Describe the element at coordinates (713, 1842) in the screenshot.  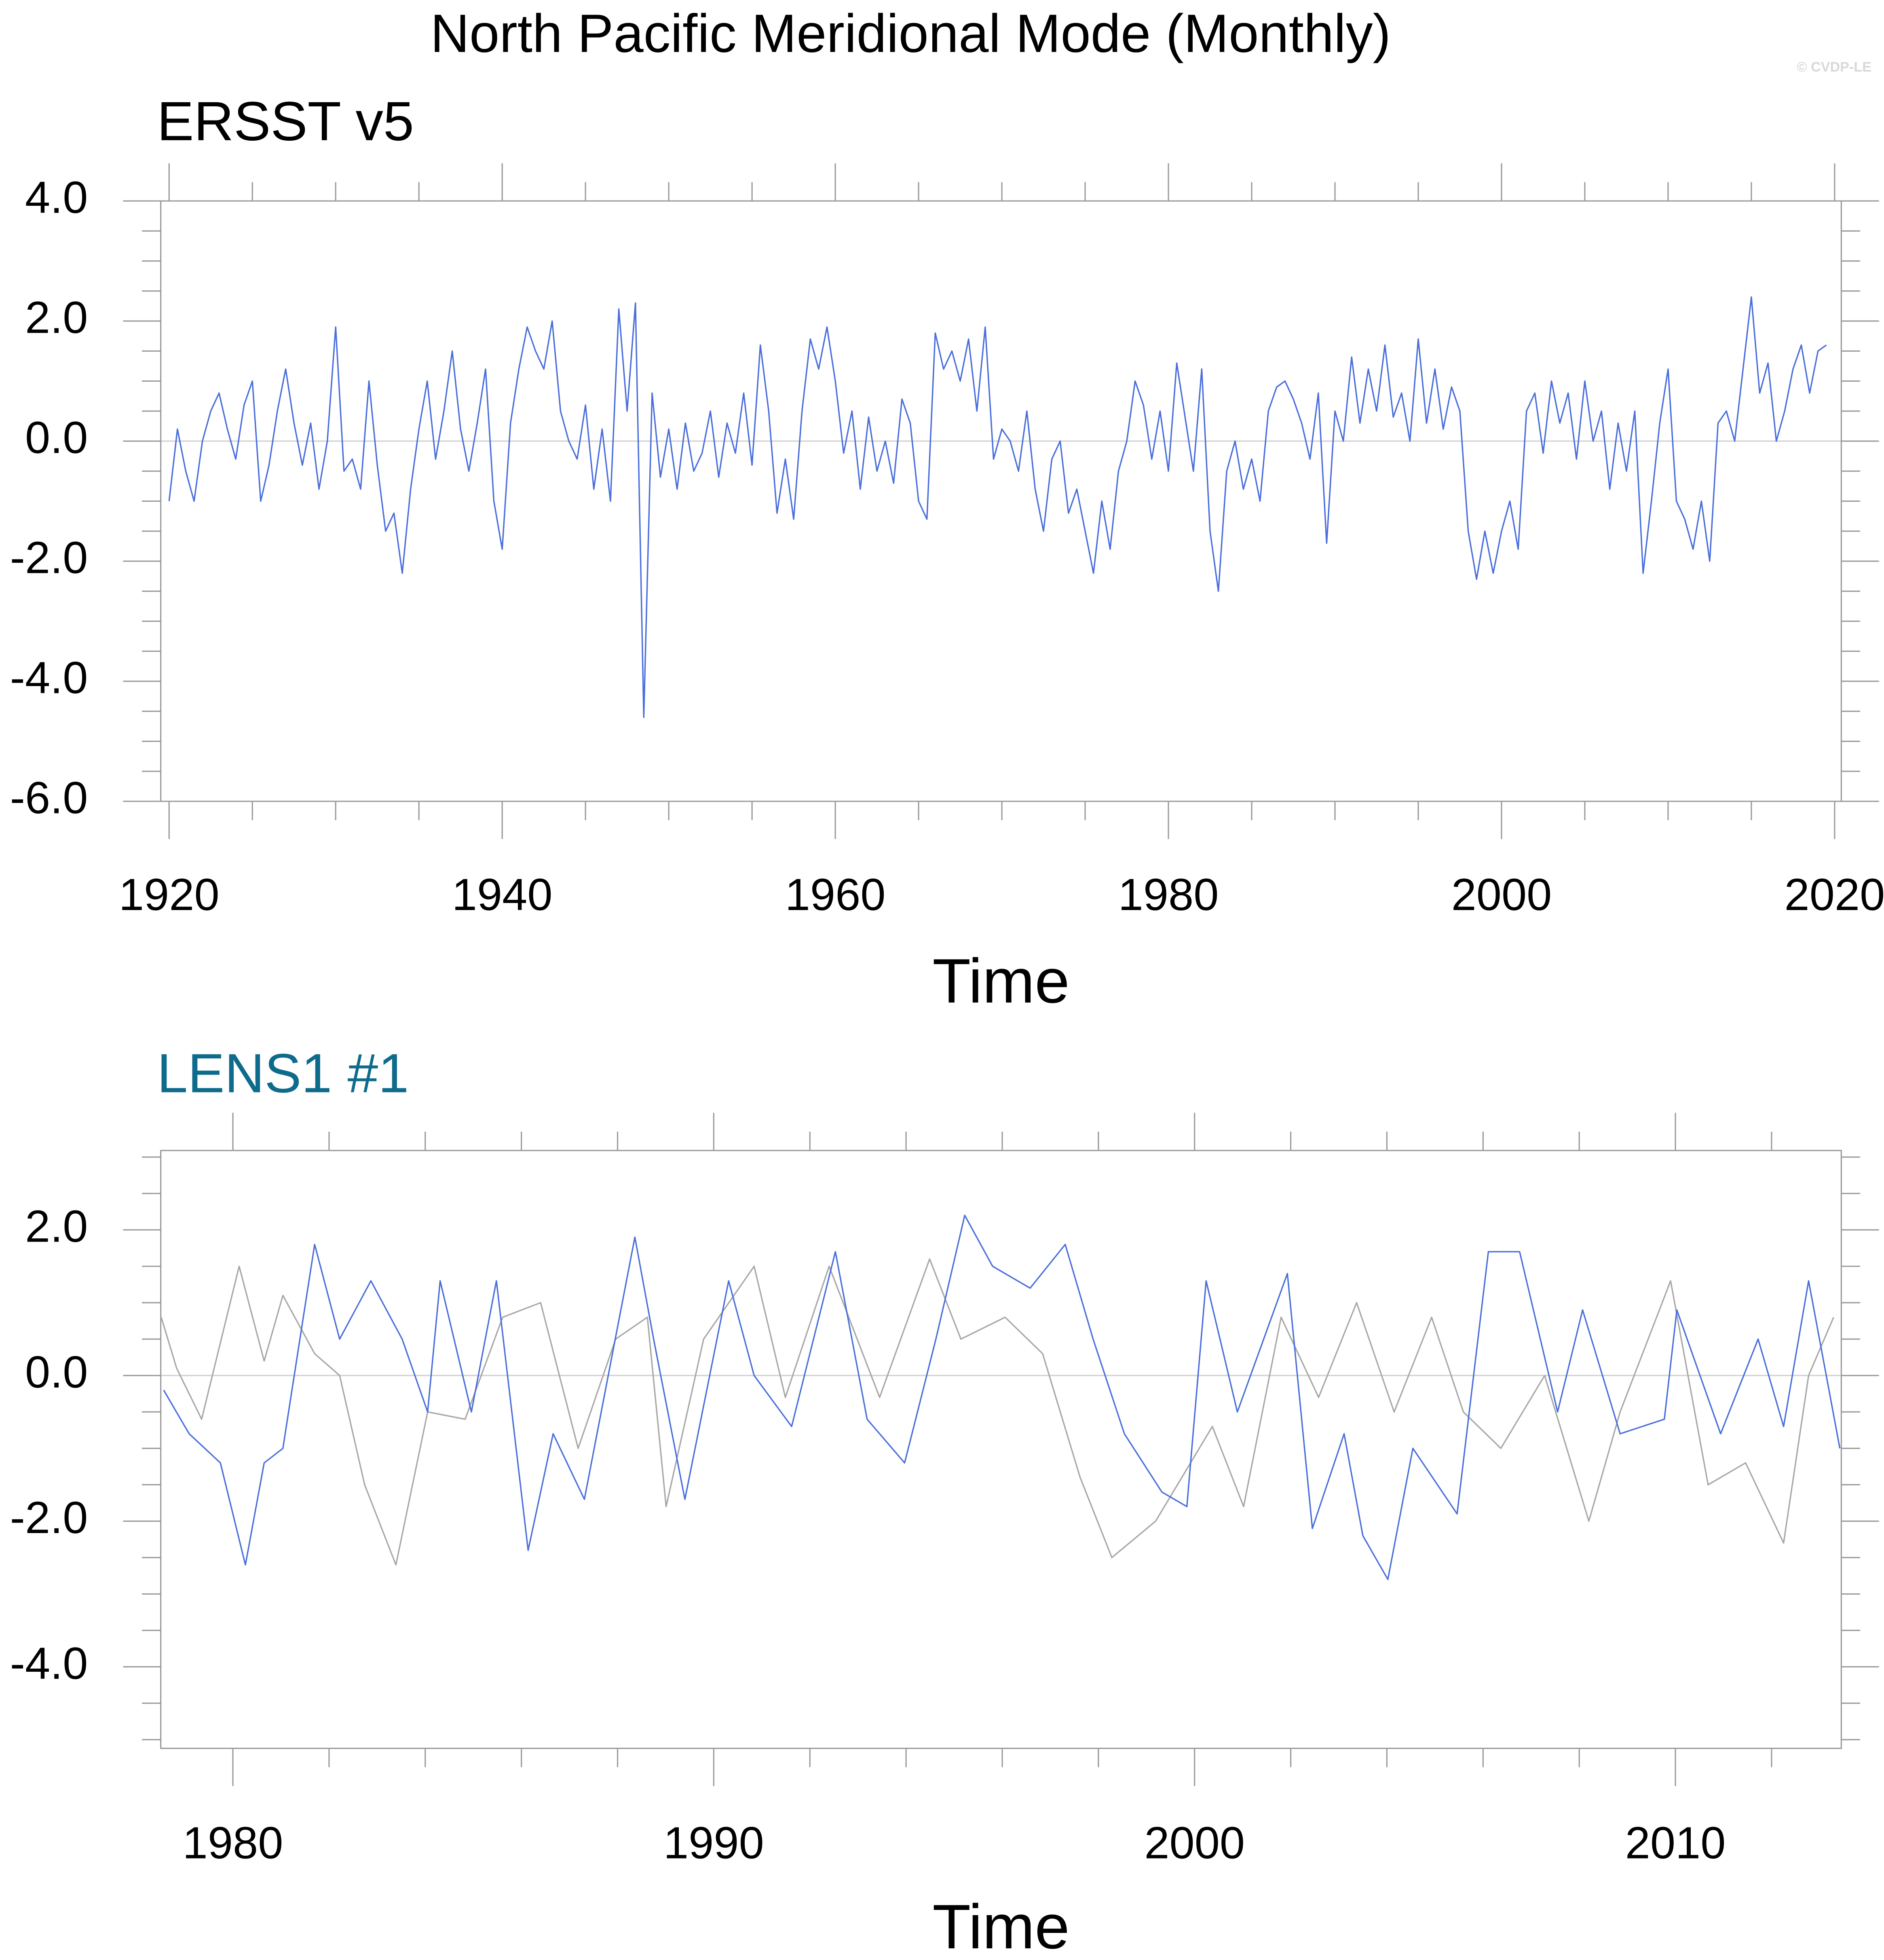
I see `x-tick-label: 1990` at that location.